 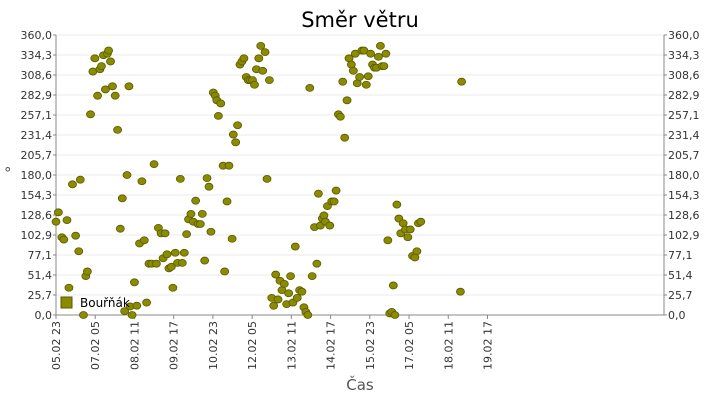 What do you see at coordinates (448, 345) in the screenshot?
I see `x-tick-label: 18.02 11` at bounding box center [448, 345].